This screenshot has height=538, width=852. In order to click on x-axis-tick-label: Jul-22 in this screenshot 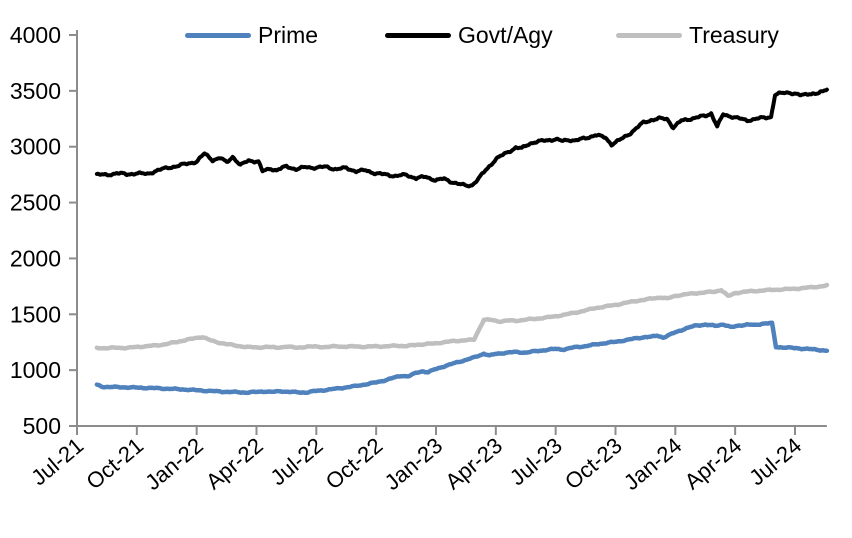, I will do `click(297, 462)`.